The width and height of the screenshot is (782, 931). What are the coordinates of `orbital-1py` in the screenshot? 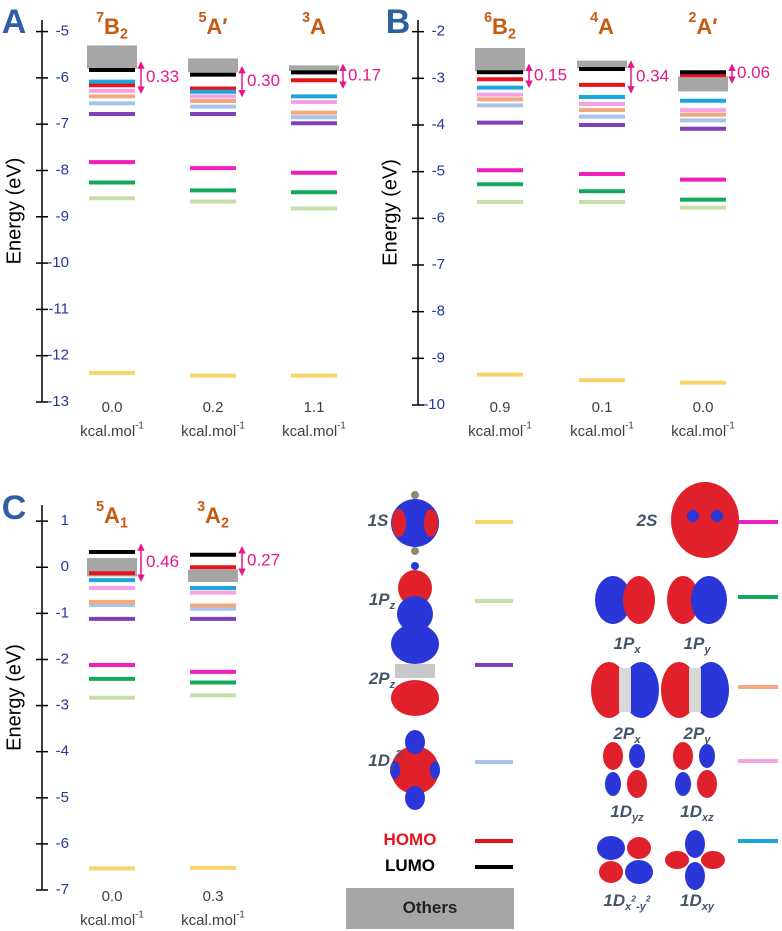 It's located at (697, 600).